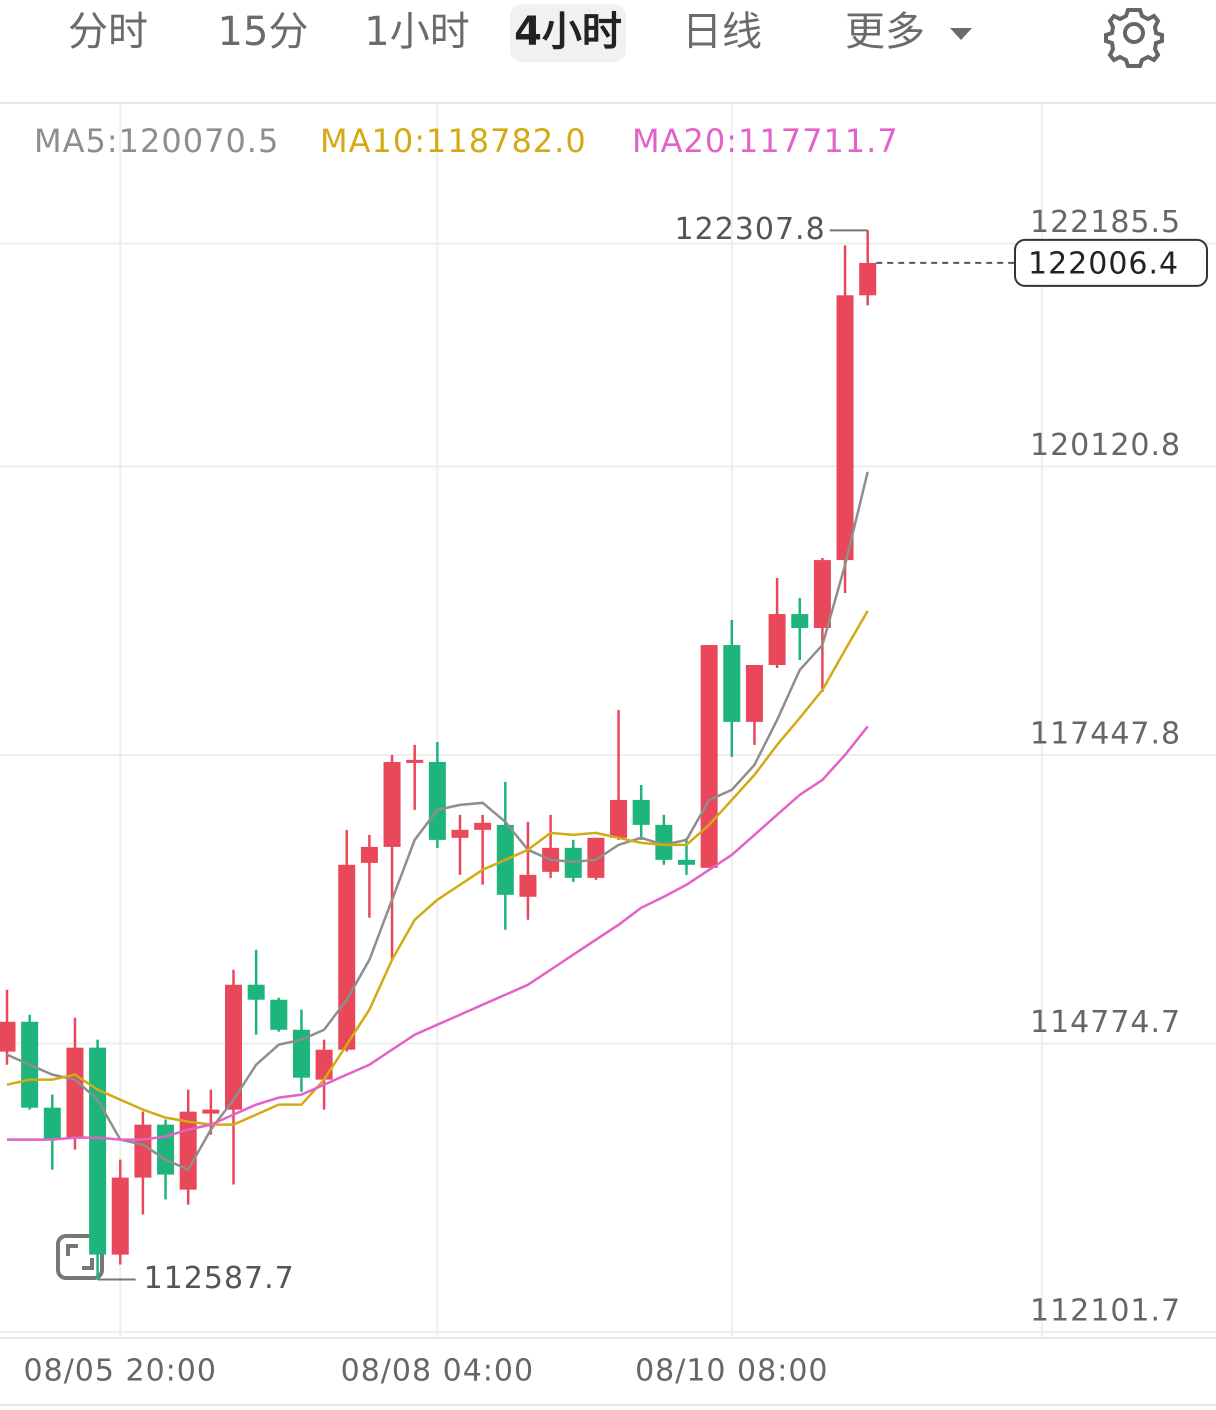 The width and height of the screenshot is (1216, 1410). What do you see at coordinates (156, 141) in the screenshot?
I see `legend-entry: MA5:120070.5` at bounding box center [156, 141].